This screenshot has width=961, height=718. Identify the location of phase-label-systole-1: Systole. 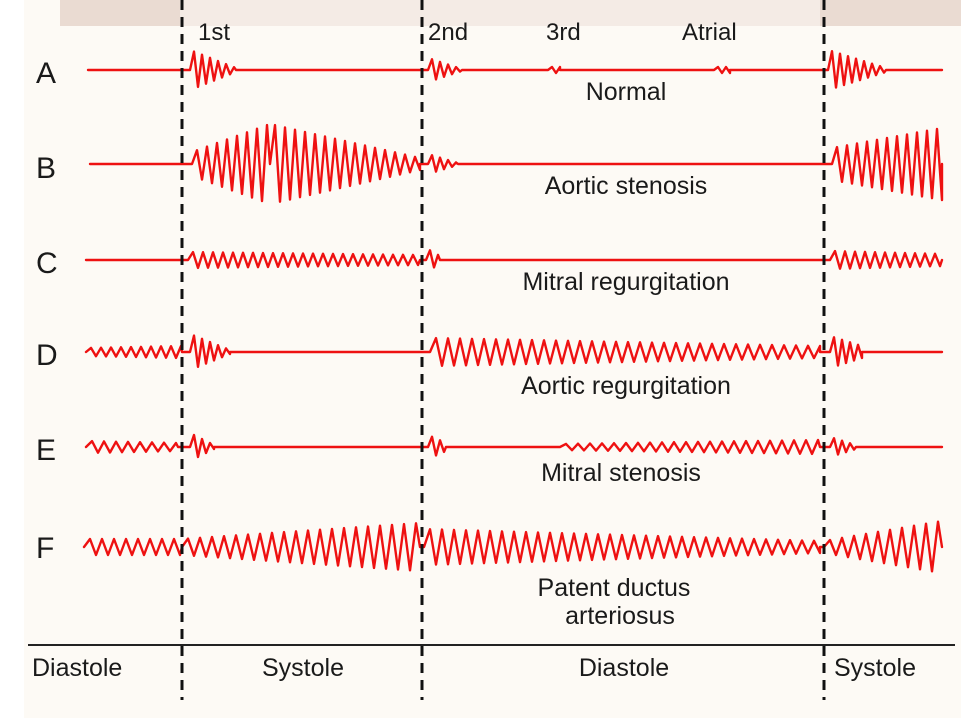
(303, 668).